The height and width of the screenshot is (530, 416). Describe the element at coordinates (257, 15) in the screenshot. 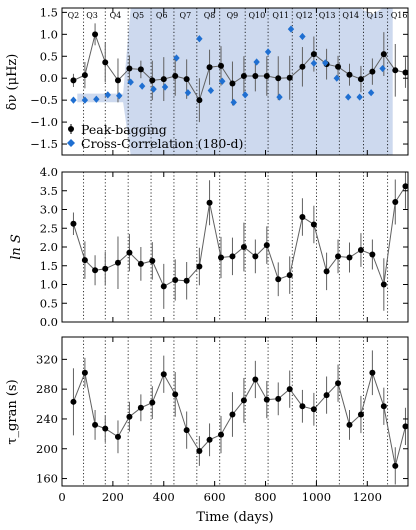

I see `quarter-label-q10: Q10` at that location.